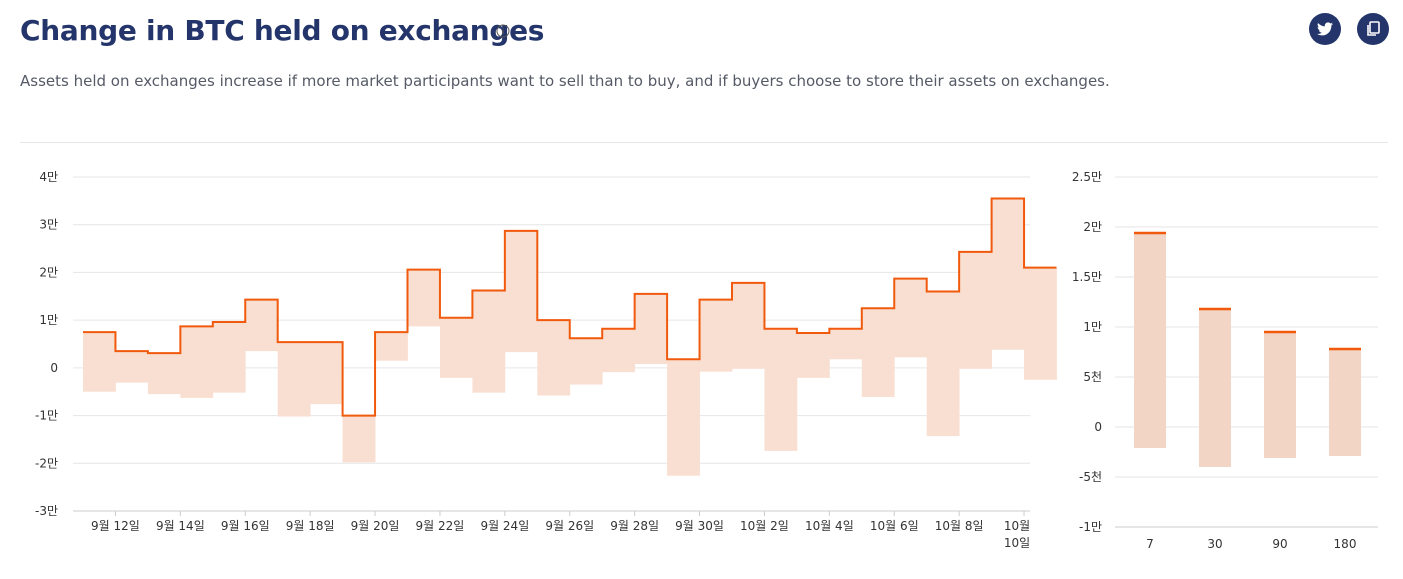 This screenshot has width=1403, height=579. I want to click on x-tick-label: 9월 24일, so click(504, 526).